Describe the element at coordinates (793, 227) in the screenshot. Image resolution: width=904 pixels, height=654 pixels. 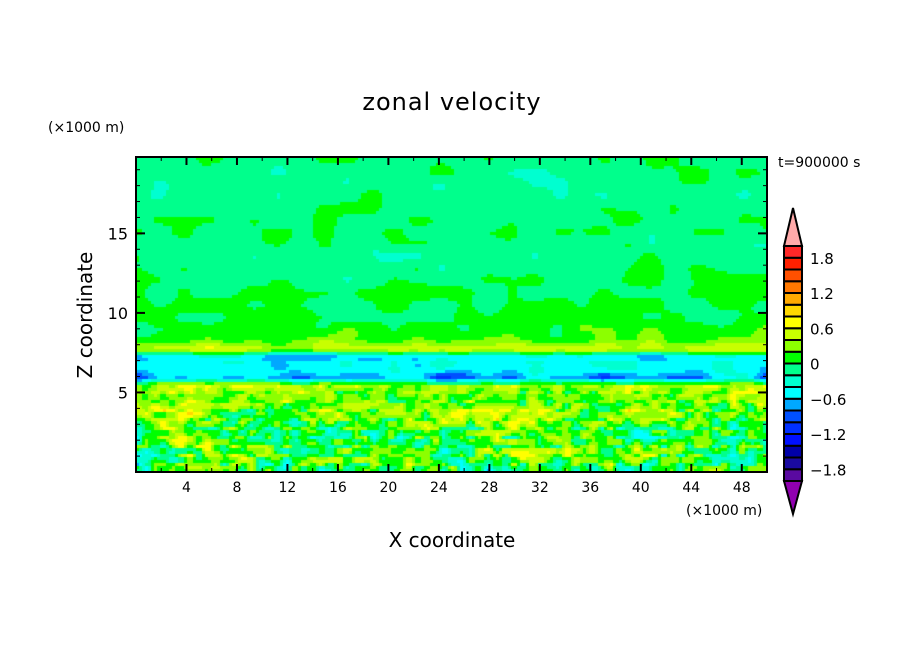
I see `colorbar-over-triangle` at that location.